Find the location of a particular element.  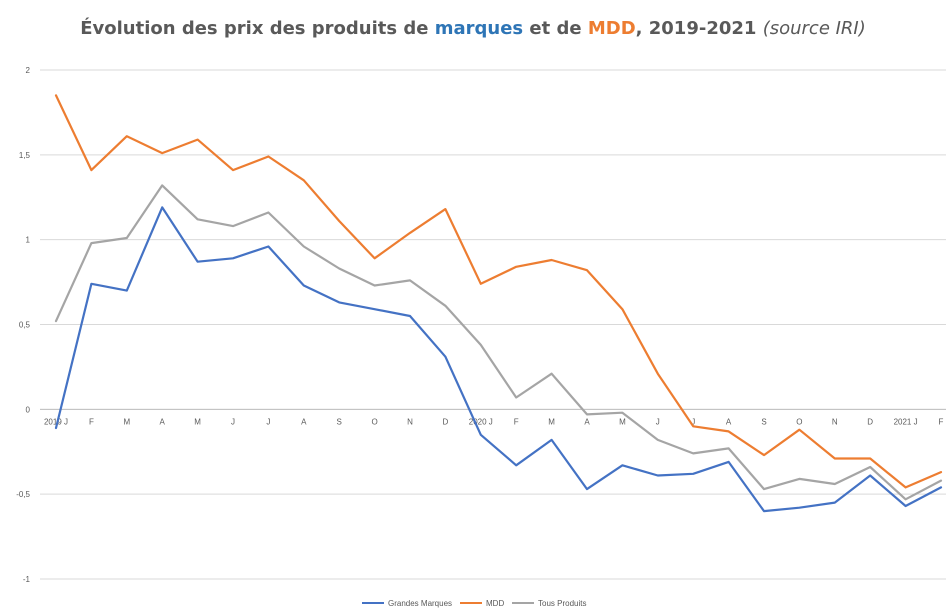

y-tick-label: 0,5 is located at coordinates (25, 325).